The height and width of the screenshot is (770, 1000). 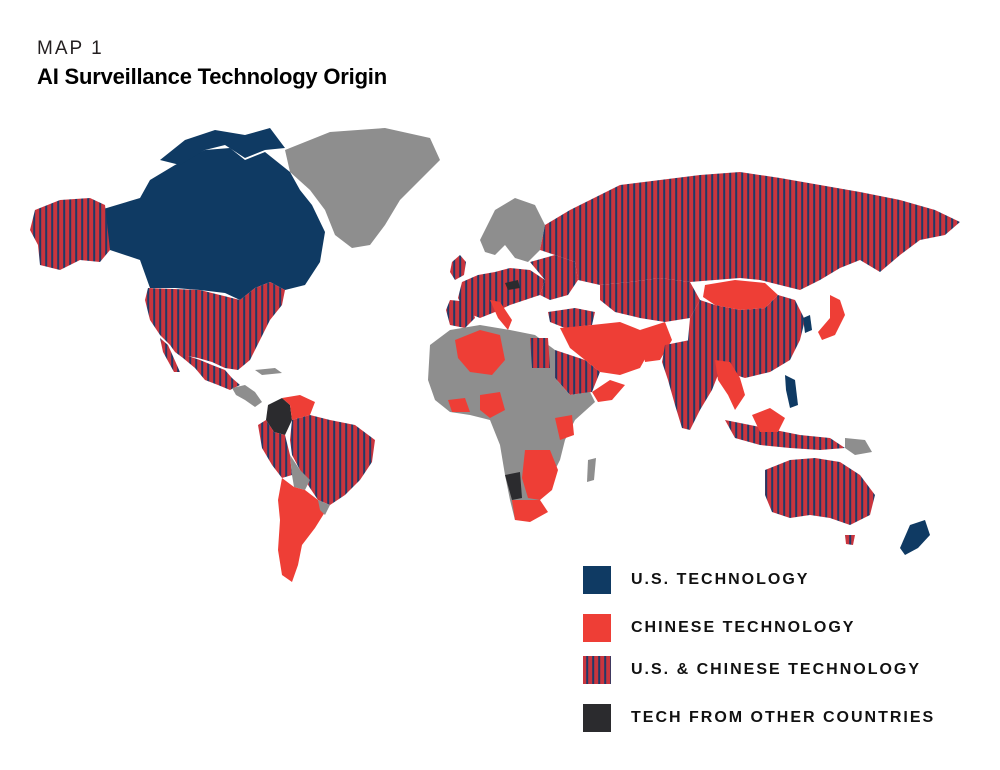 I want to click on region-borneo, so click(x=768, y=420).